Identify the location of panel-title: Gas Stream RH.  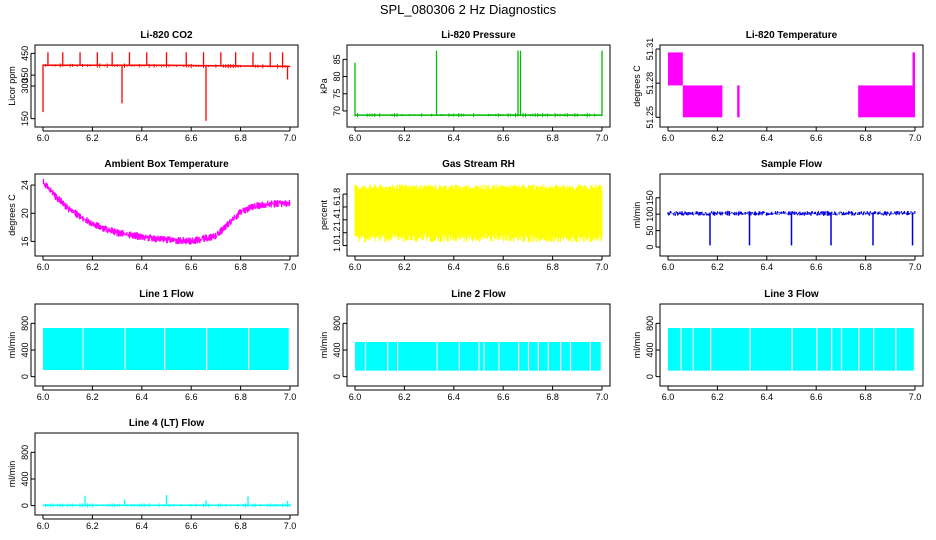
(478, 164).